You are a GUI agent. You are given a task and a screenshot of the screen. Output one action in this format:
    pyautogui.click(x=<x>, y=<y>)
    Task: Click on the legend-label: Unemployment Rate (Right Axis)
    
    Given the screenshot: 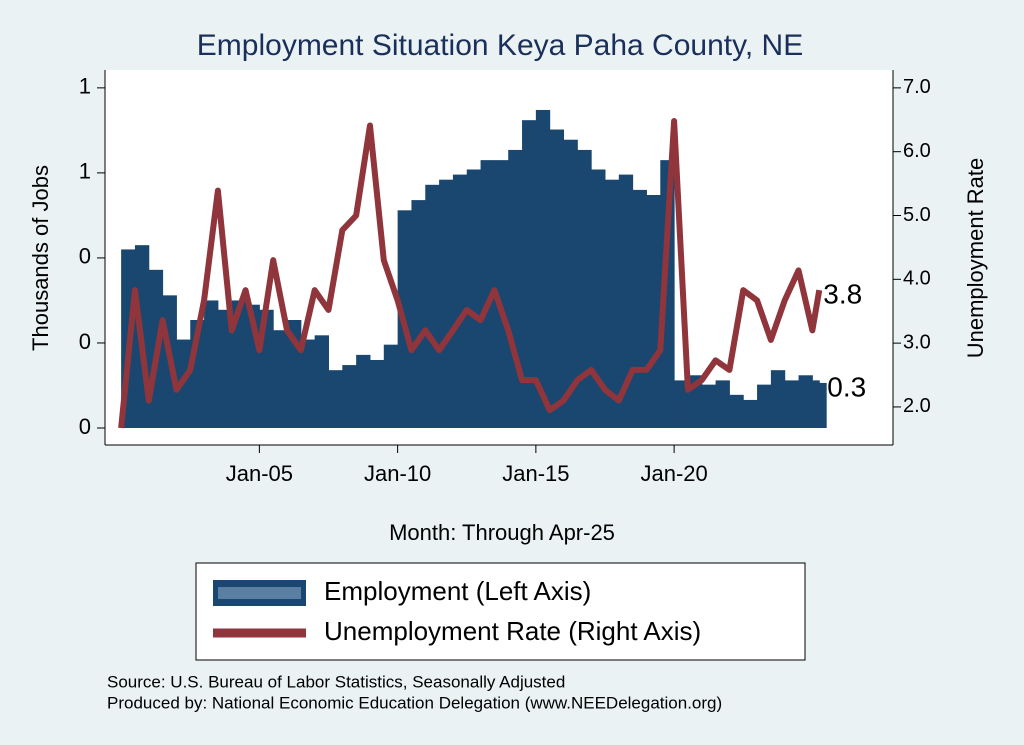 What is the action you would take?
    pyautogui.click(x=512, y=631)
    